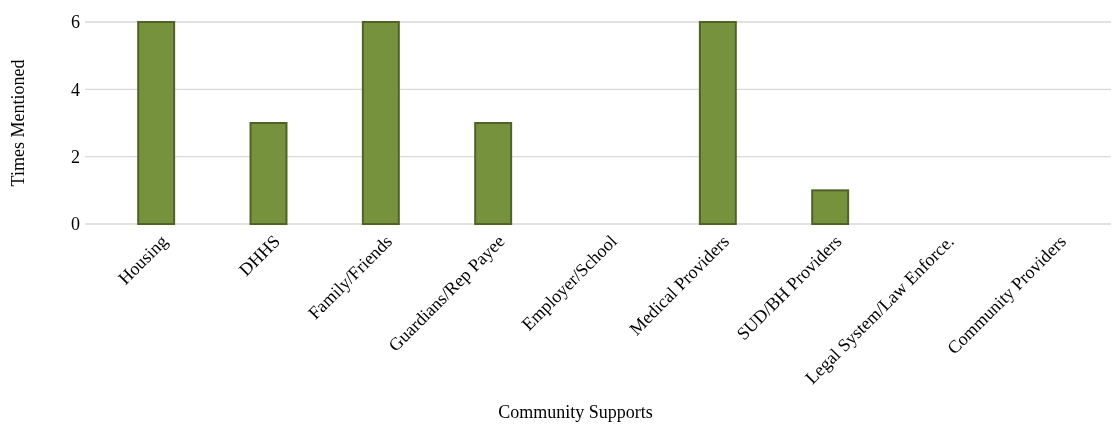  I want to click on y-tick-label: 2, so click(75, 156).